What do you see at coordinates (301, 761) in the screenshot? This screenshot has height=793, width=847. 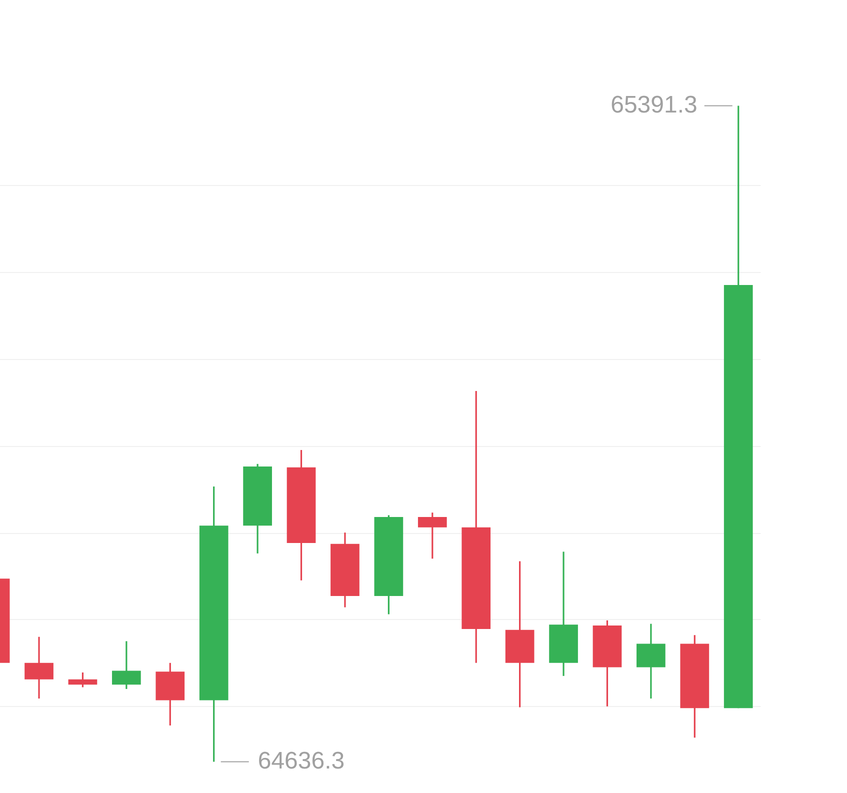 I see `annotation: 64636.3` at bounding box center [301, 761].